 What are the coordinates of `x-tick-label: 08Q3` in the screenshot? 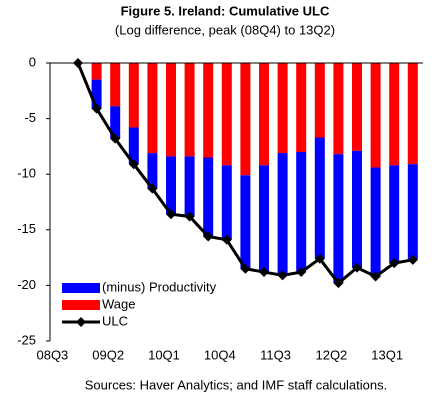 It's located at (52, 354).